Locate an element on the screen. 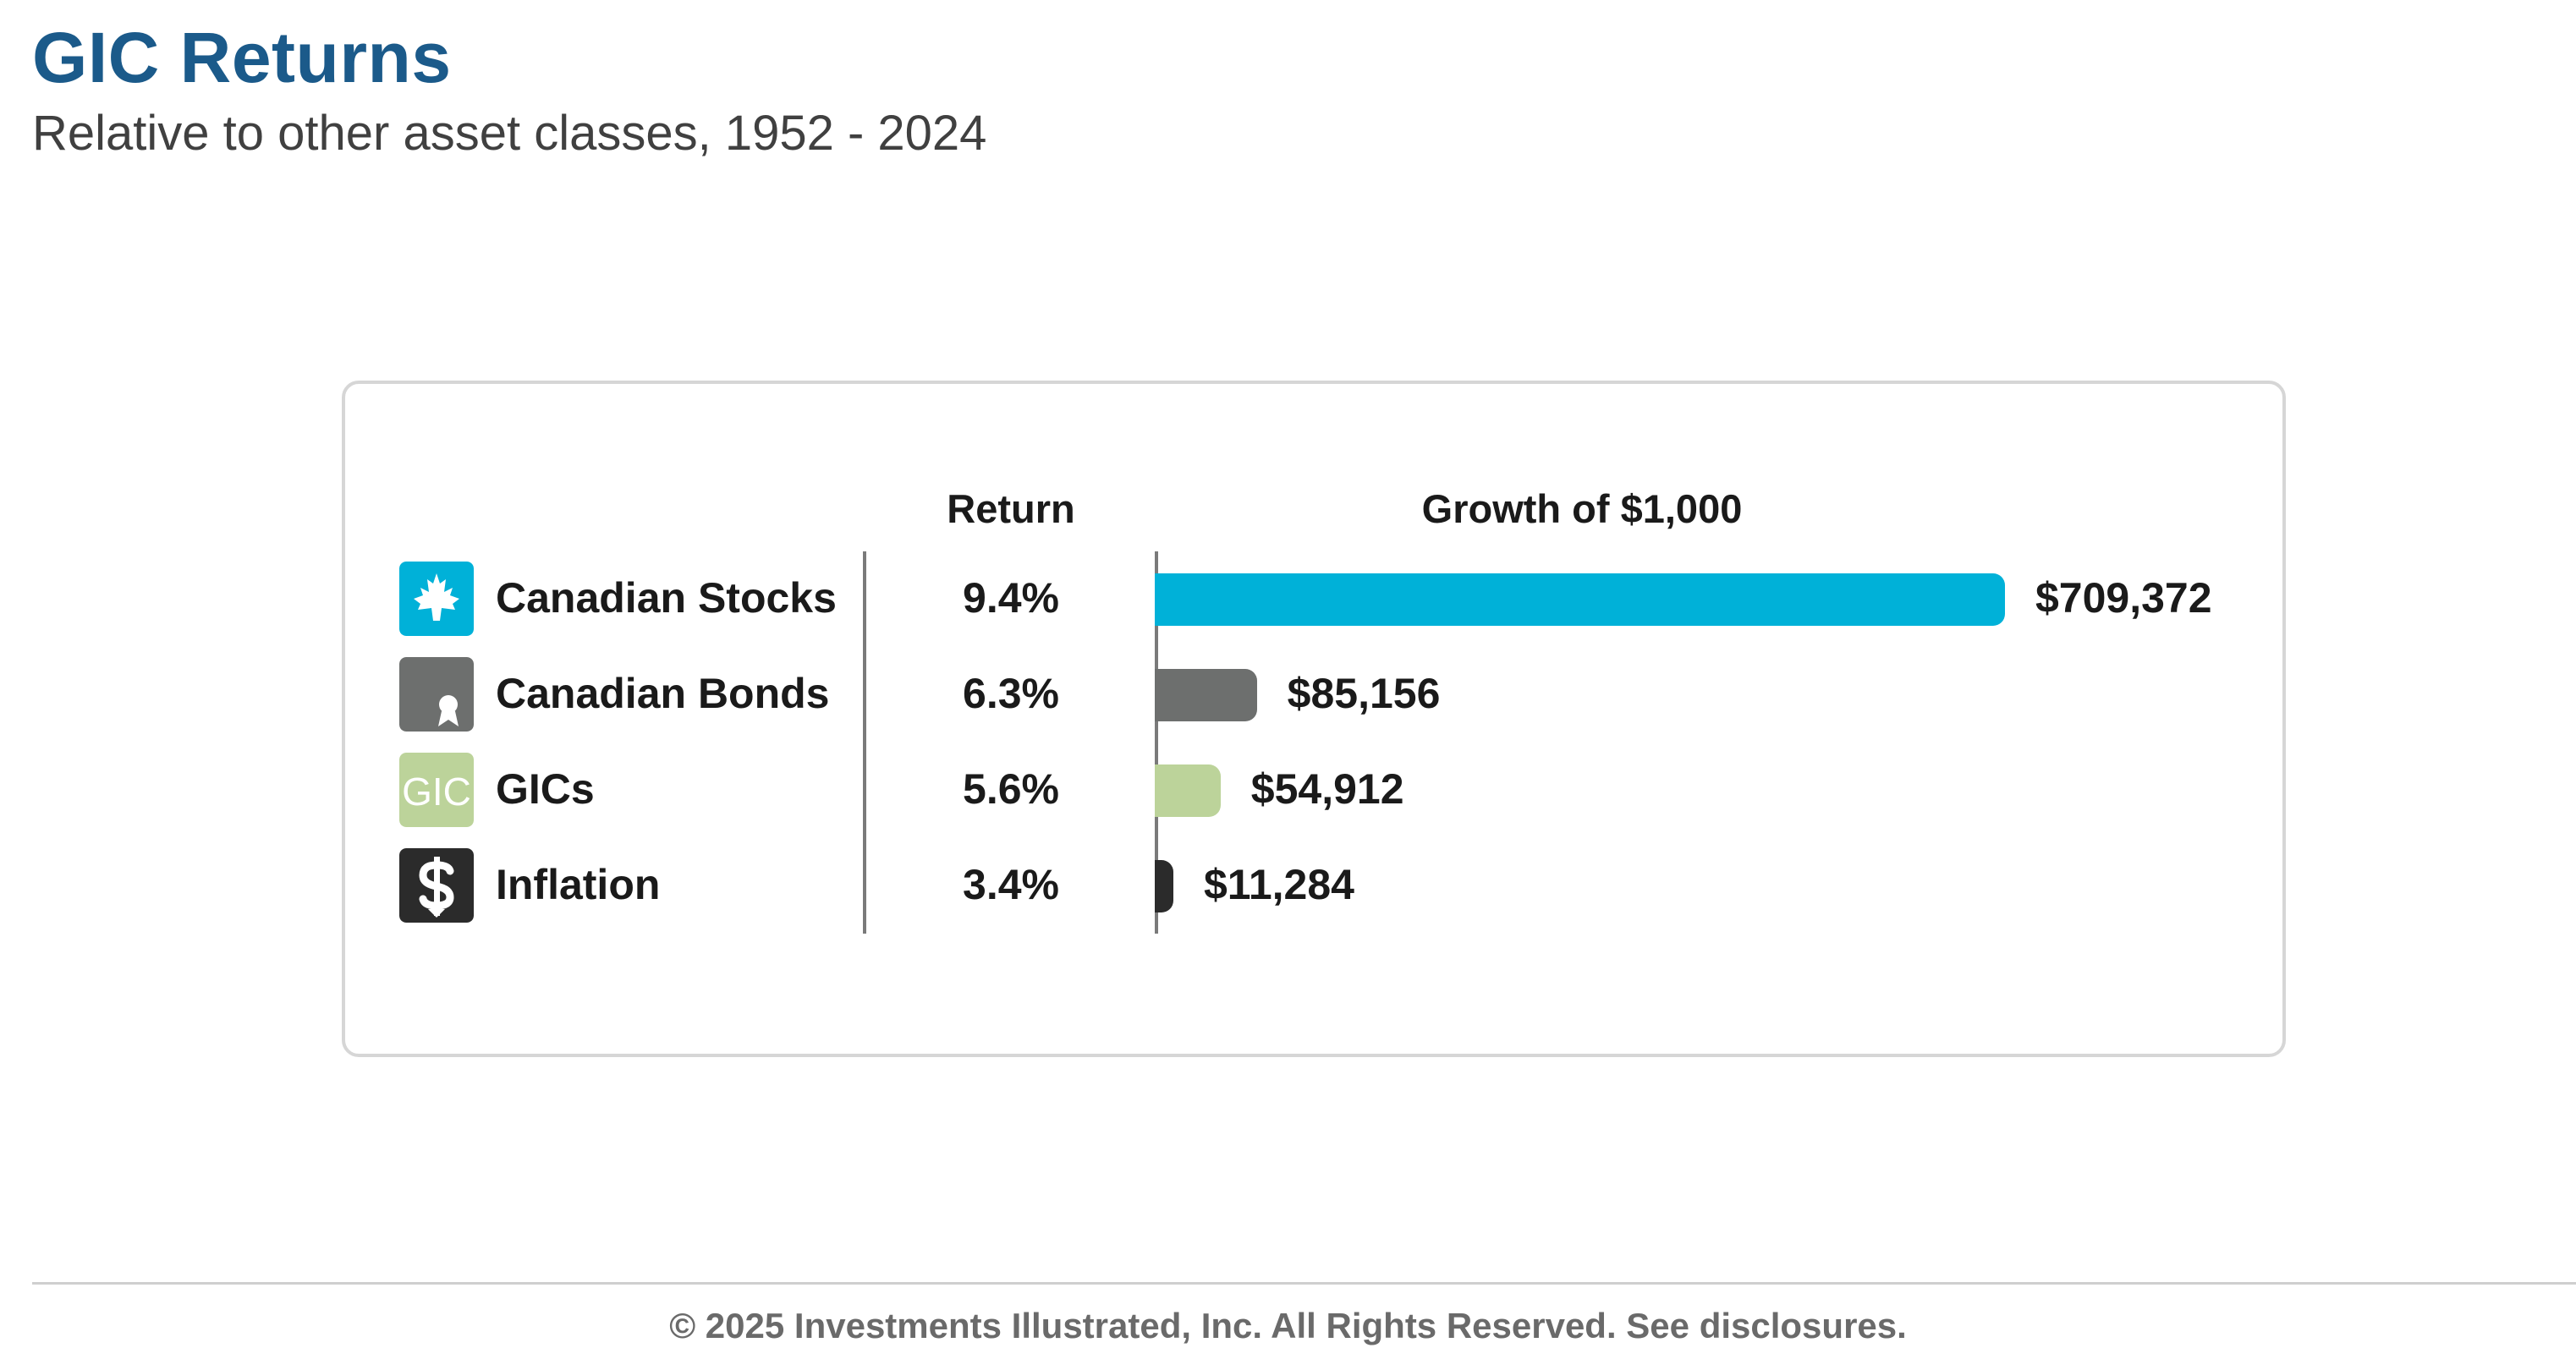 This screenshot has width=2576, height=1359. bar-value-label: $54,912 is located at coordinates (1327, 789).